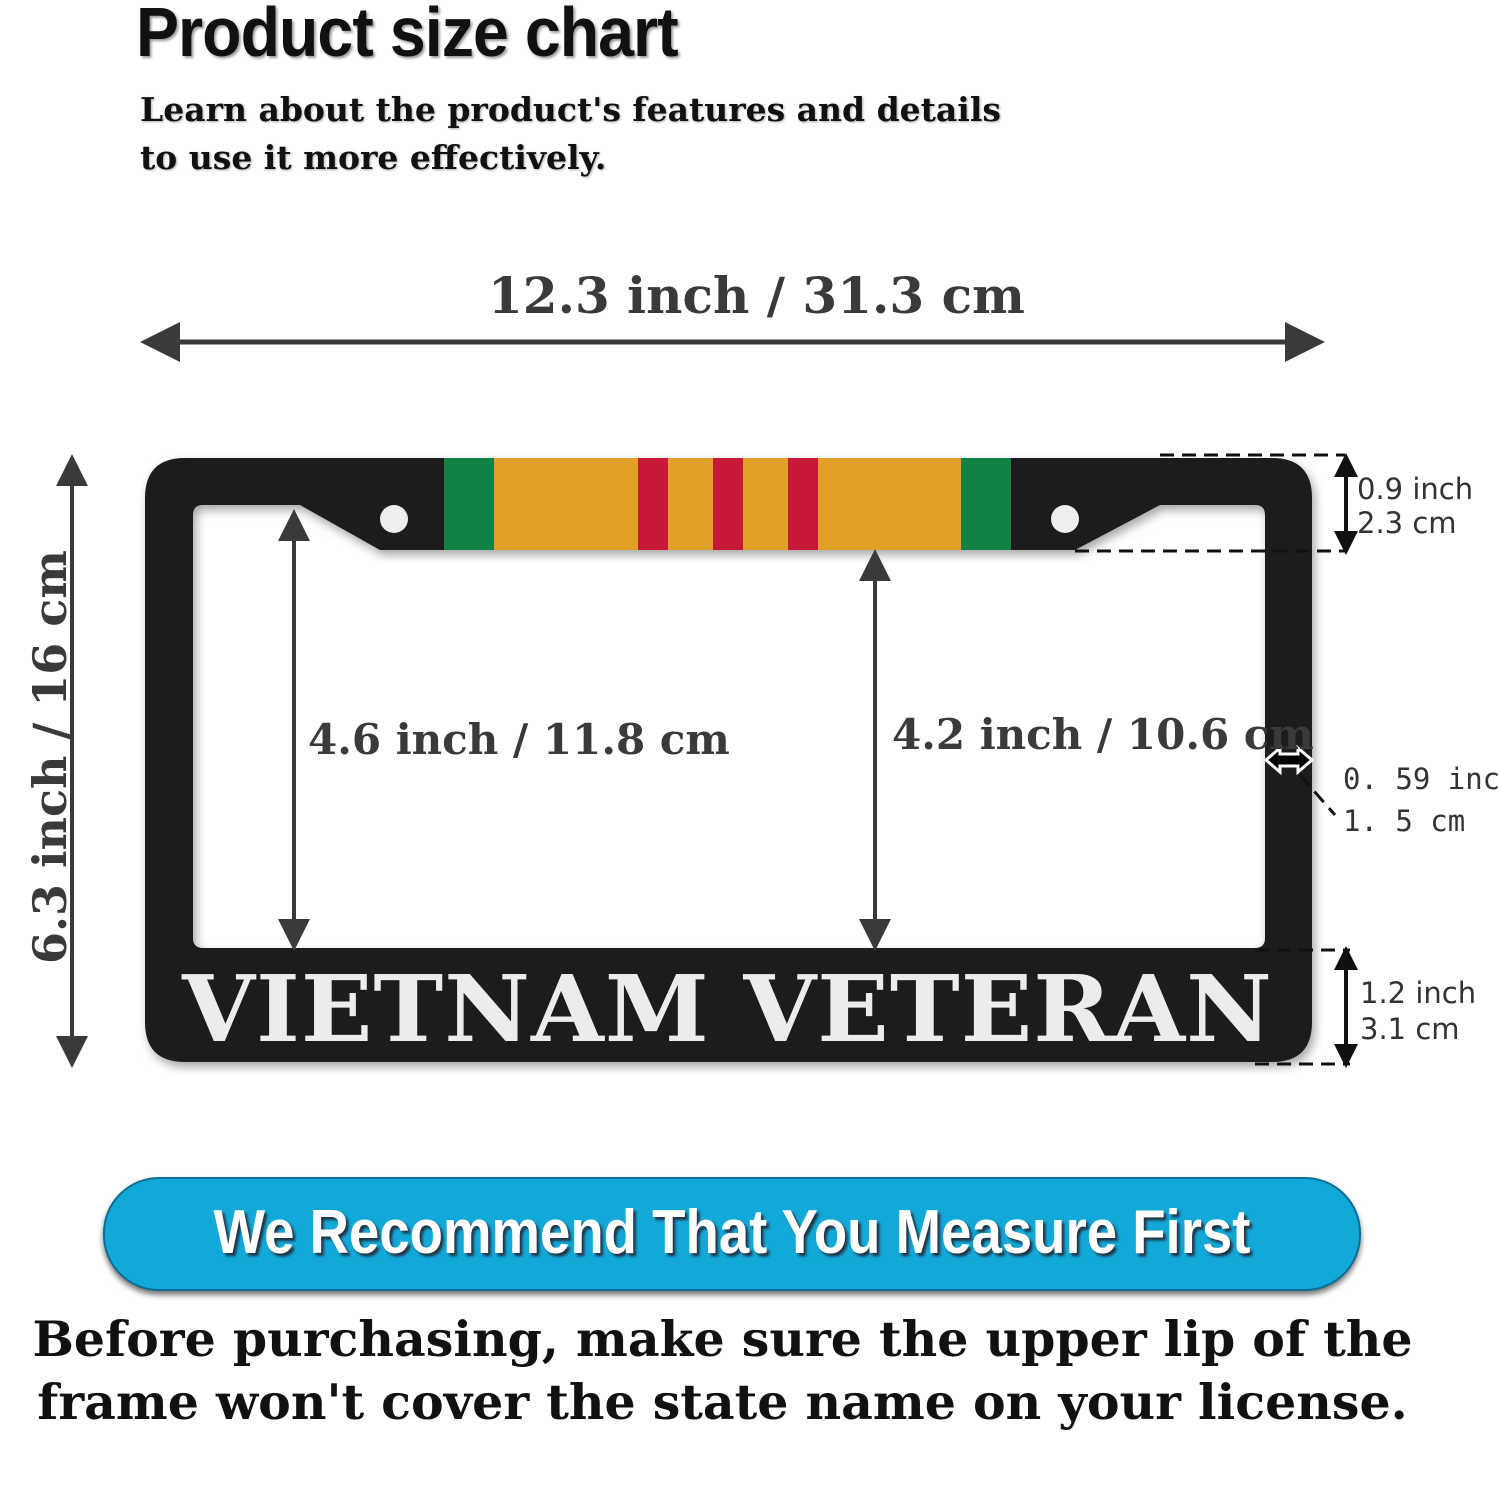 Image resolution: width=1500 pixels, height=1498 pixels. What do you see at coordinates (1407, 523) in the screenshot?
I see `top-border-cm: 2.3 cm` at bounding box center [1407, 523].